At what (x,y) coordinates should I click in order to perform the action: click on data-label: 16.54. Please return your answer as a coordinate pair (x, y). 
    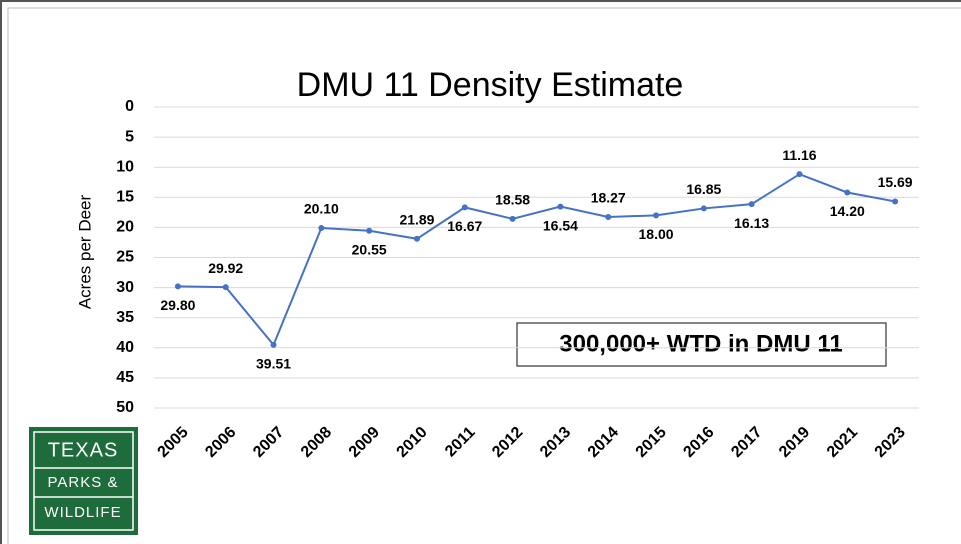
    Looking at the image, I should click on (560, 225).